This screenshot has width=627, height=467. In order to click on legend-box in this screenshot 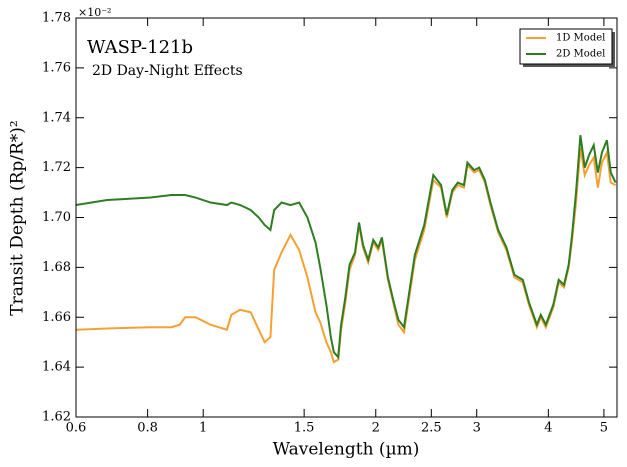, I will do `click(566, 46)`.